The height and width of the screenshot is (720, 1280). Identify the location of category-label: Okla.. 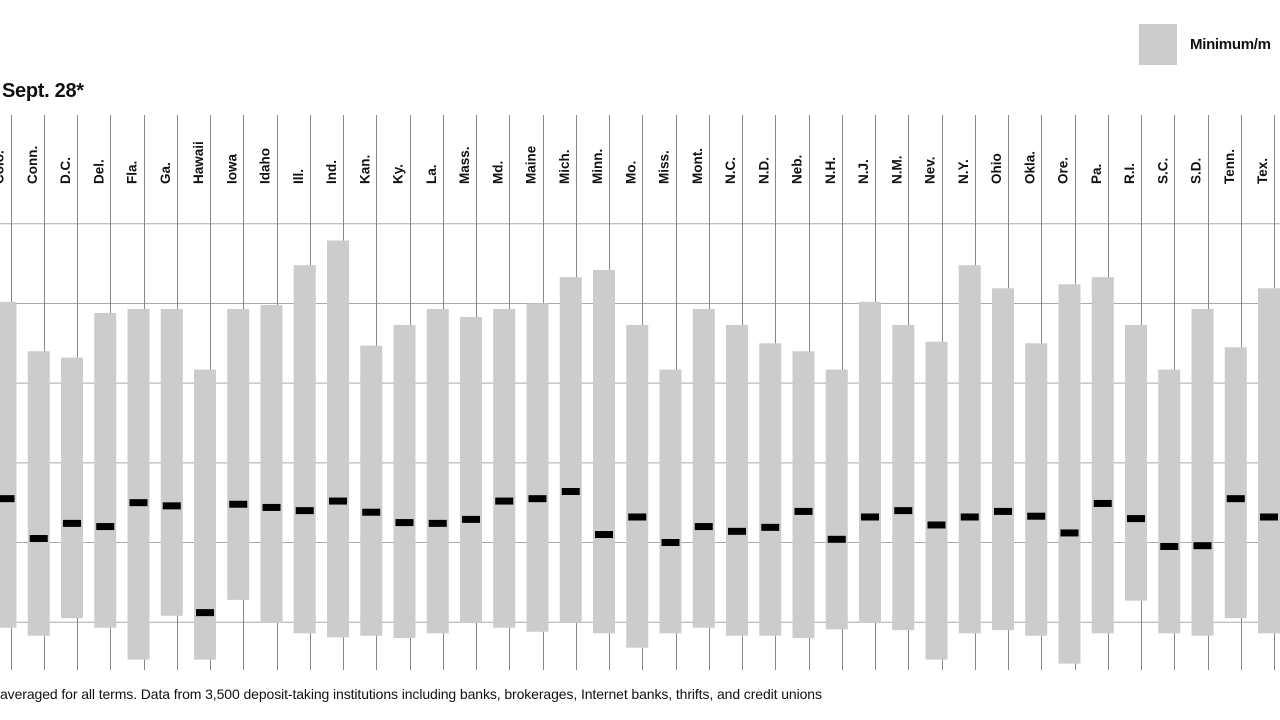
(1029, 167).